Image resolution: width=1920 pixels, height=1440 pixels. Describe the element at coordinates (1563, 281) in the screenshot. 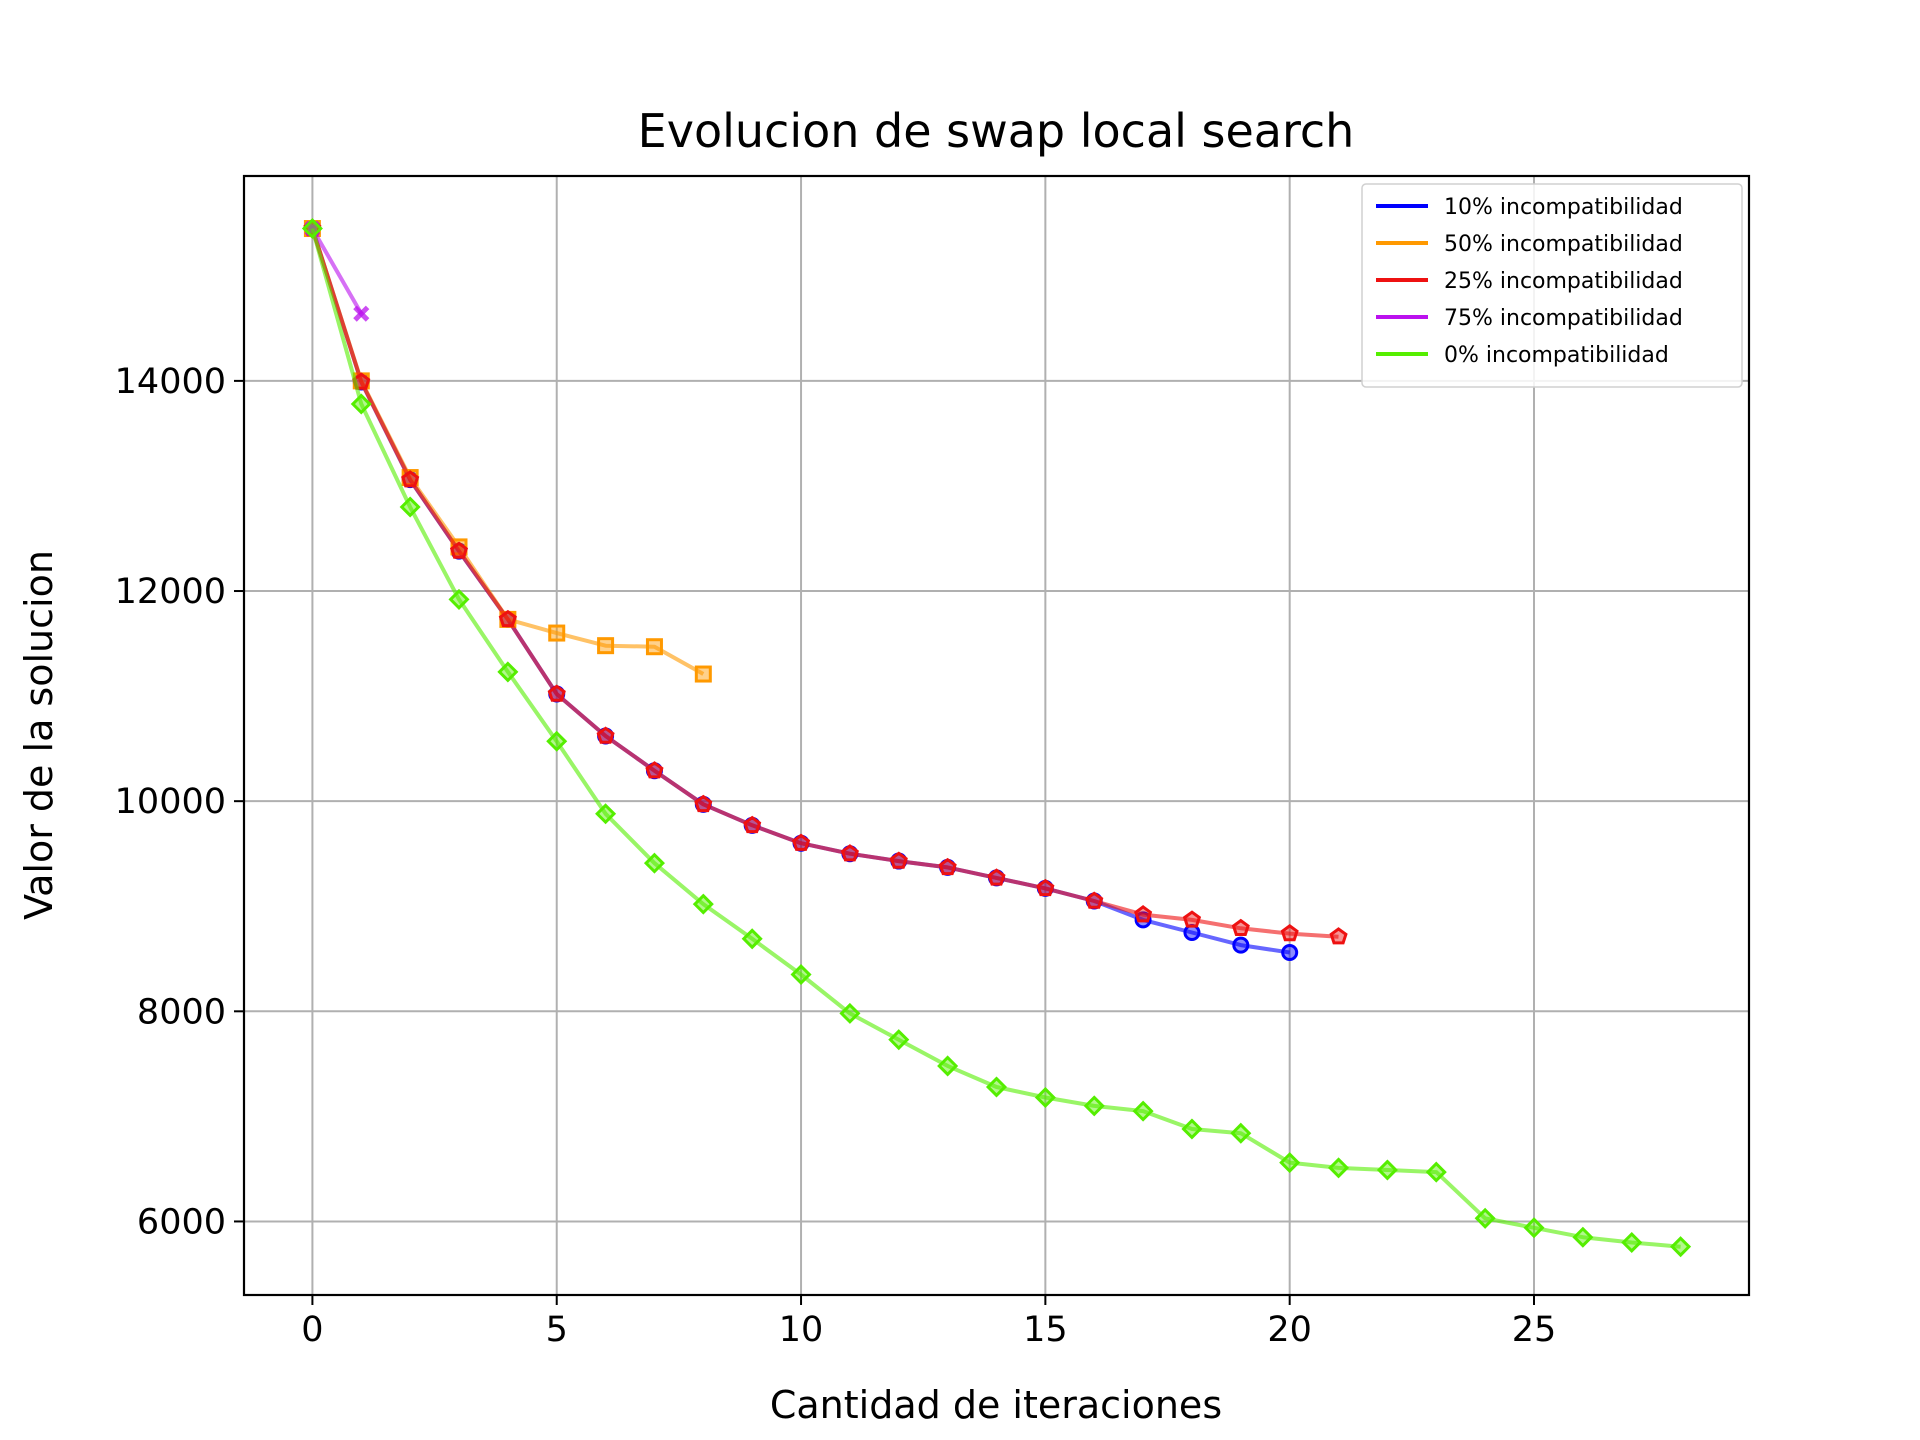

I see `legend-label: 25% incompatibilidad` at that location.